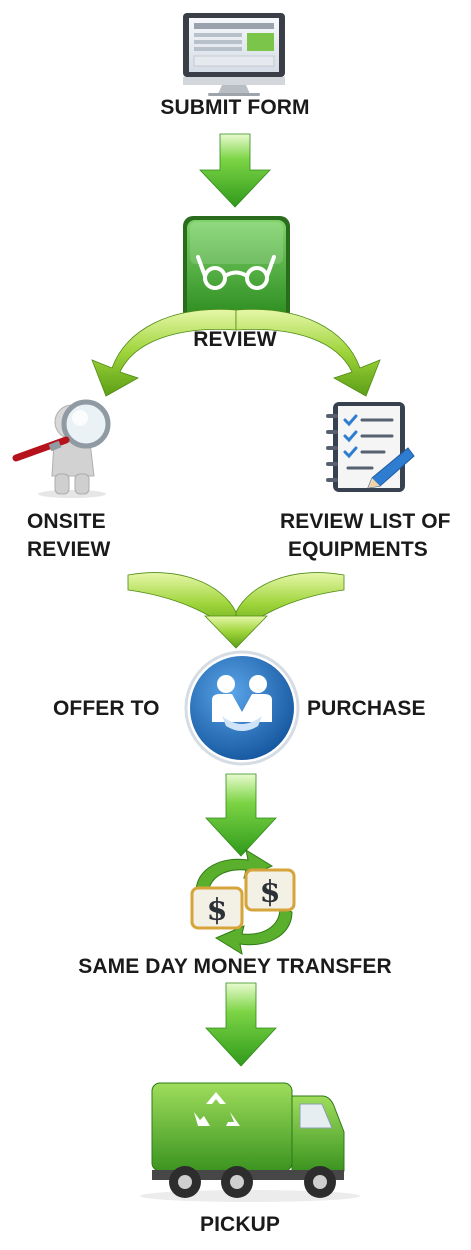 This screenshot has height=1250, width=471. I want to click on step-submit-form: SUBMIT FORM, so click(235, 107).